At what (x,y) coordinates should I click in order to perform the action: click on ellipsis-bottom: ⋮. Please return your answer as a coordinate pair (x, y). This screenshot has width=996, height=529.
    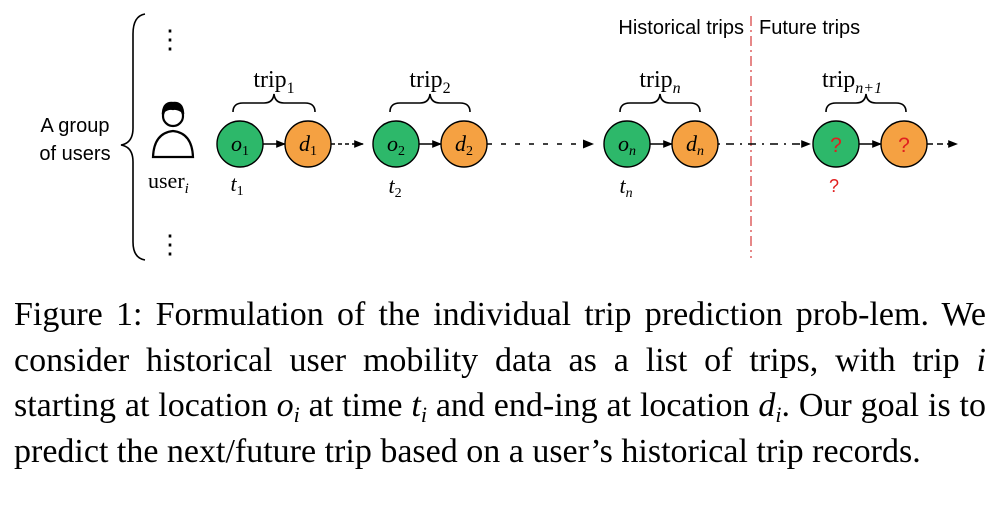
    Looking at the image, I should click on (170, 244).